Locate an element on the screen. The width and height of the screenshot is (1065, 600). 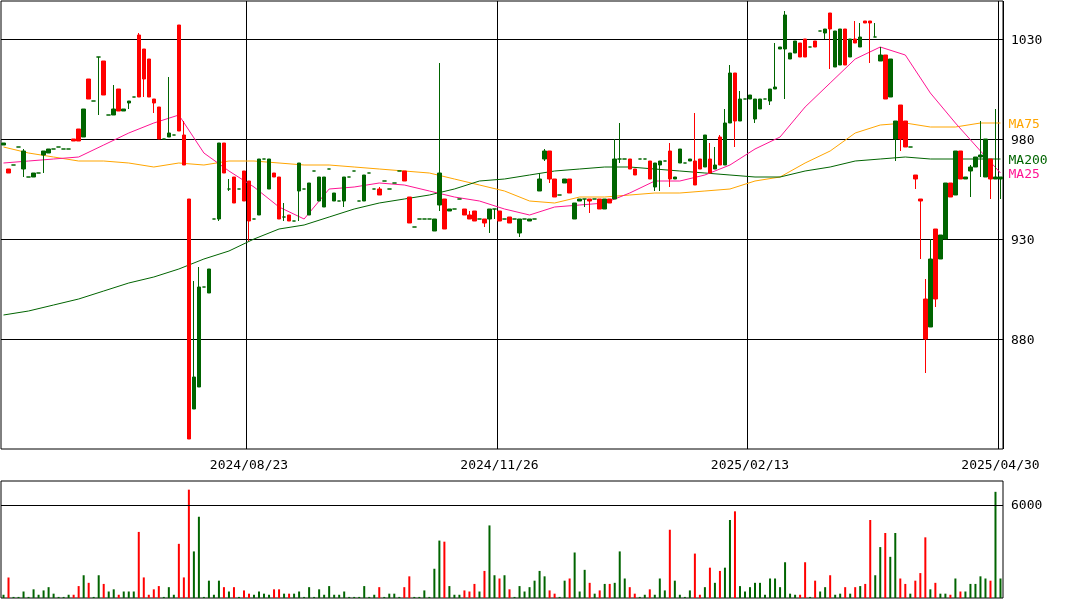
series-label: MA75 is located at coordinates (1024, 123).